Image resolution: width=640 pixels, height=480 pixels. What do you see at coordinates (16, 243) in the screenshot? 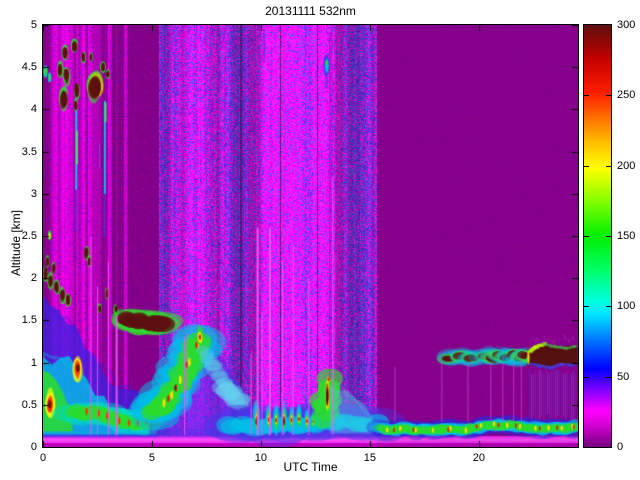
I see `y-axis-label: Altitude [km]` at bounding box center [16, 243].